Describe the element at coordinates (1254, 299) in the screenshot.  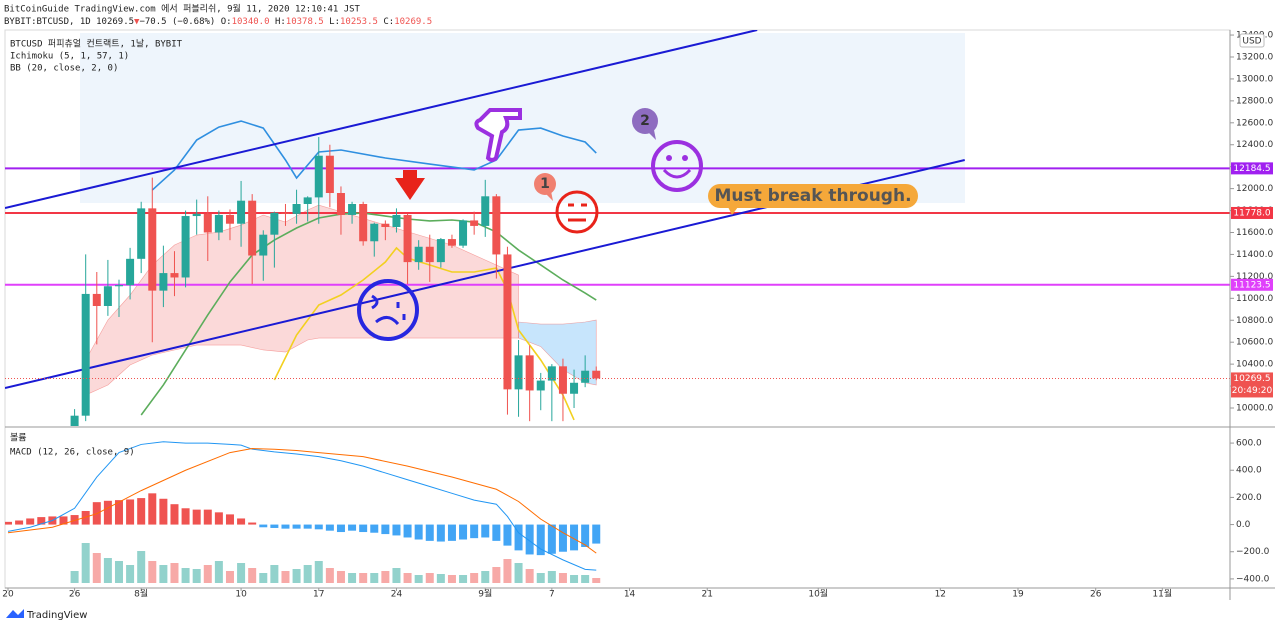
I see `y-tick-label: 11000.0` at that location.